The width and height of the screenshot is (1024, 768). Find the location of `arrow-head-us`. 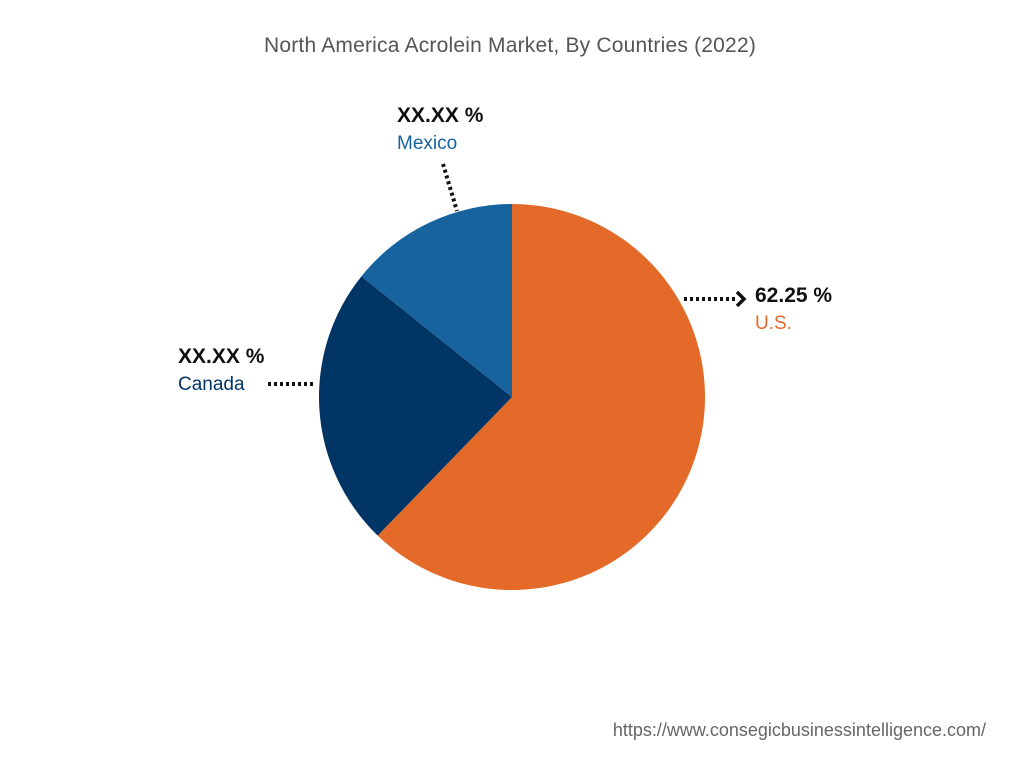

arrow-head-us is located at coordinates (741, 299).